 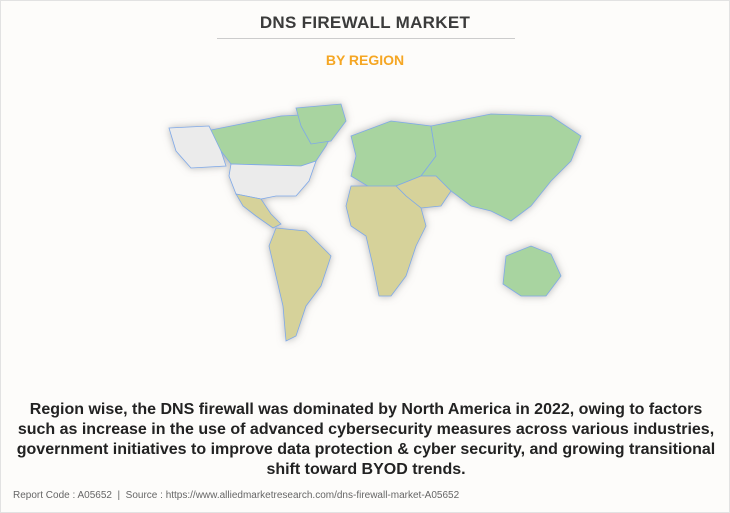 What do you see at coordinates (197, 147) in the screenshot?
I see `region-alaska` at bounding box center [197, 147].